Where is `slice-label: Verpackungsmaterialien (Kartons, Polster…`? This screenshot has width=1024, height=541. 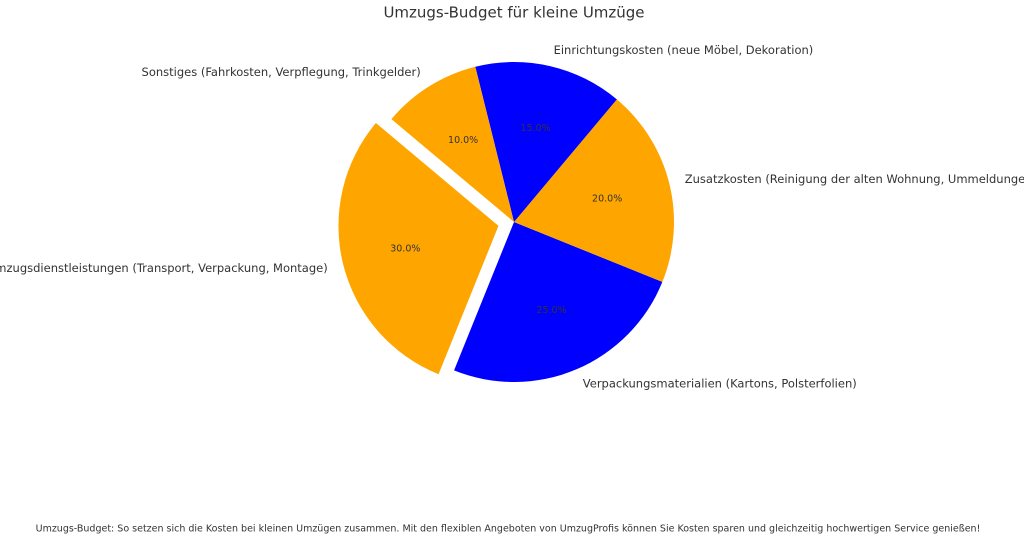
slice-label: Verpackungsmaterialien (Kartons, Polster… is located at coordinates (720, 384).